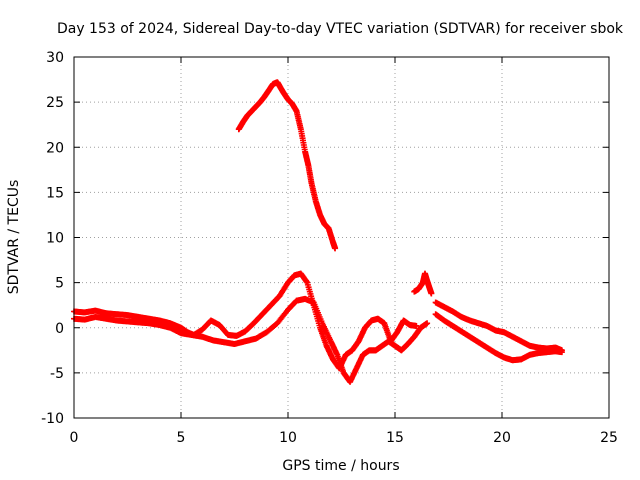 This screenshot has width=640, height=480. I want to click on series-high-arc, so click(287, 165).